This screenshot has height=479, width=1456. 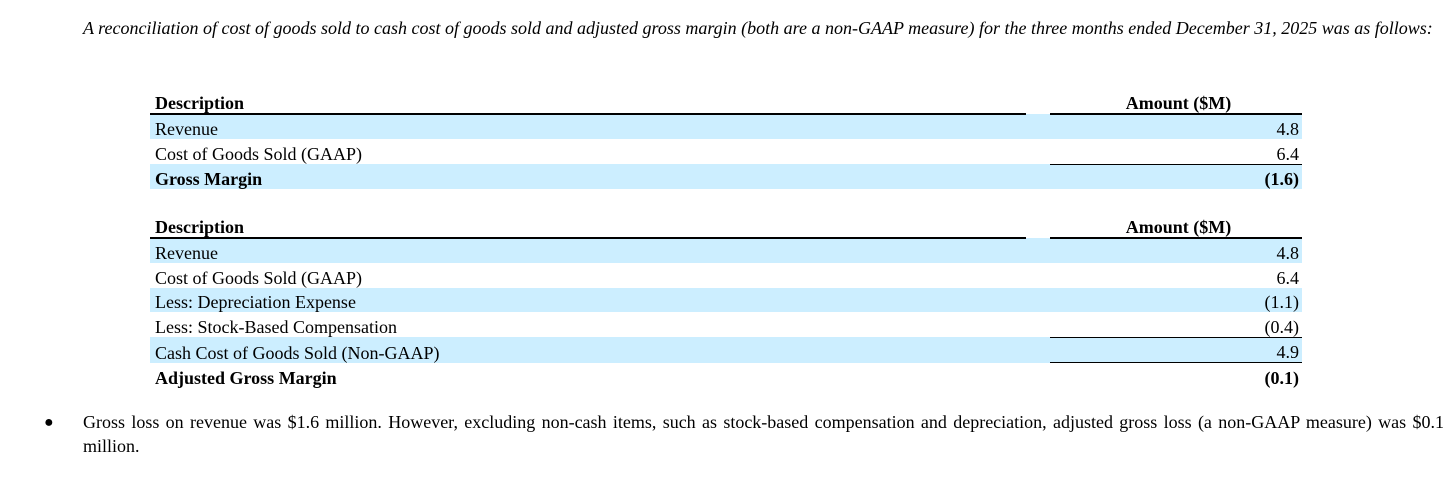 What do you see at coordinates (1176, 176) in the screenshot?
I see `row-value: (1.6)` at bounding box center [1176, 176].